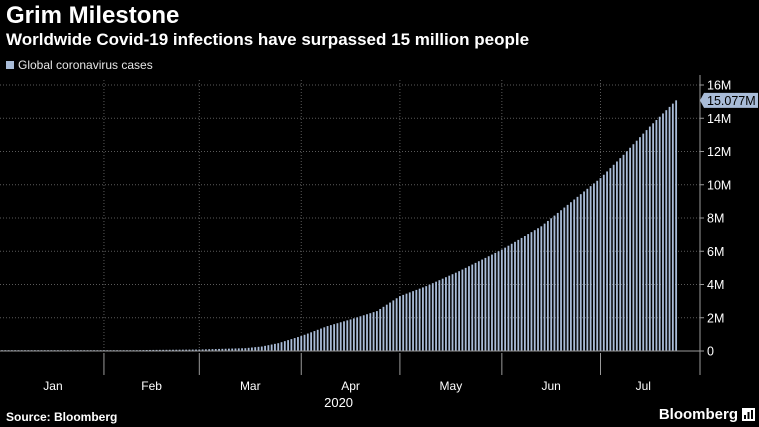 Image resolution: width=759 pixels, height=427 pixels. What do you see at coordinates (550, 386) in the screenshot?
I see `x-tick-label: Jun` at bounding box center [550, 386].